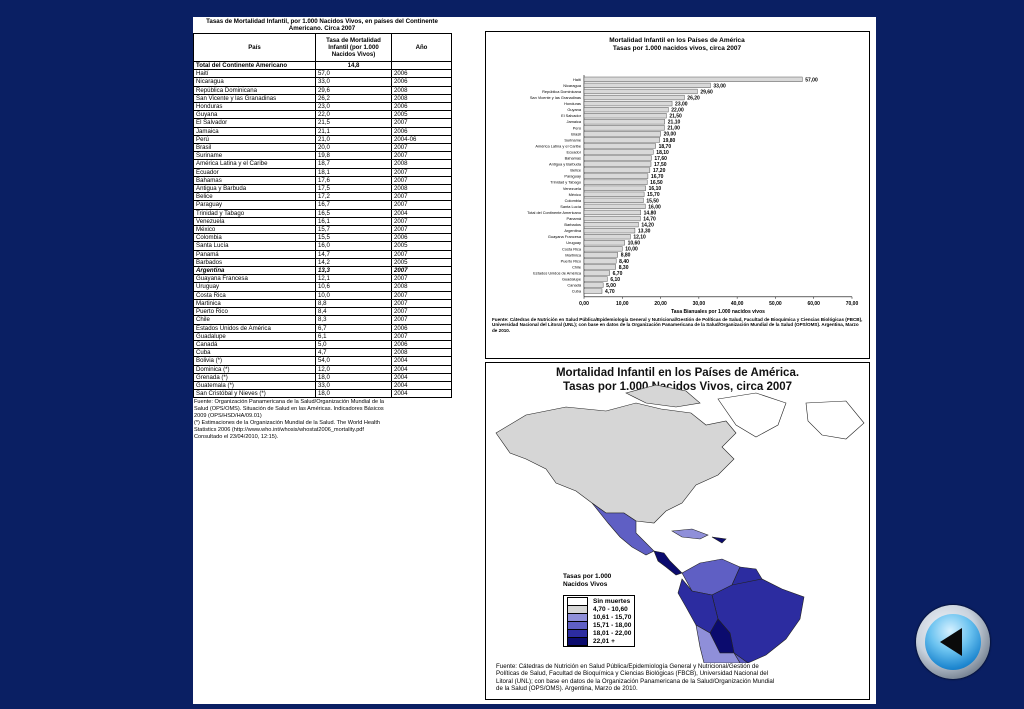 This screenshot has height=709, width=1024. What do you see at coordinates (624, 262) in the screenshot?
I see `value-label: 8,40` at bounding box center [624, 262].